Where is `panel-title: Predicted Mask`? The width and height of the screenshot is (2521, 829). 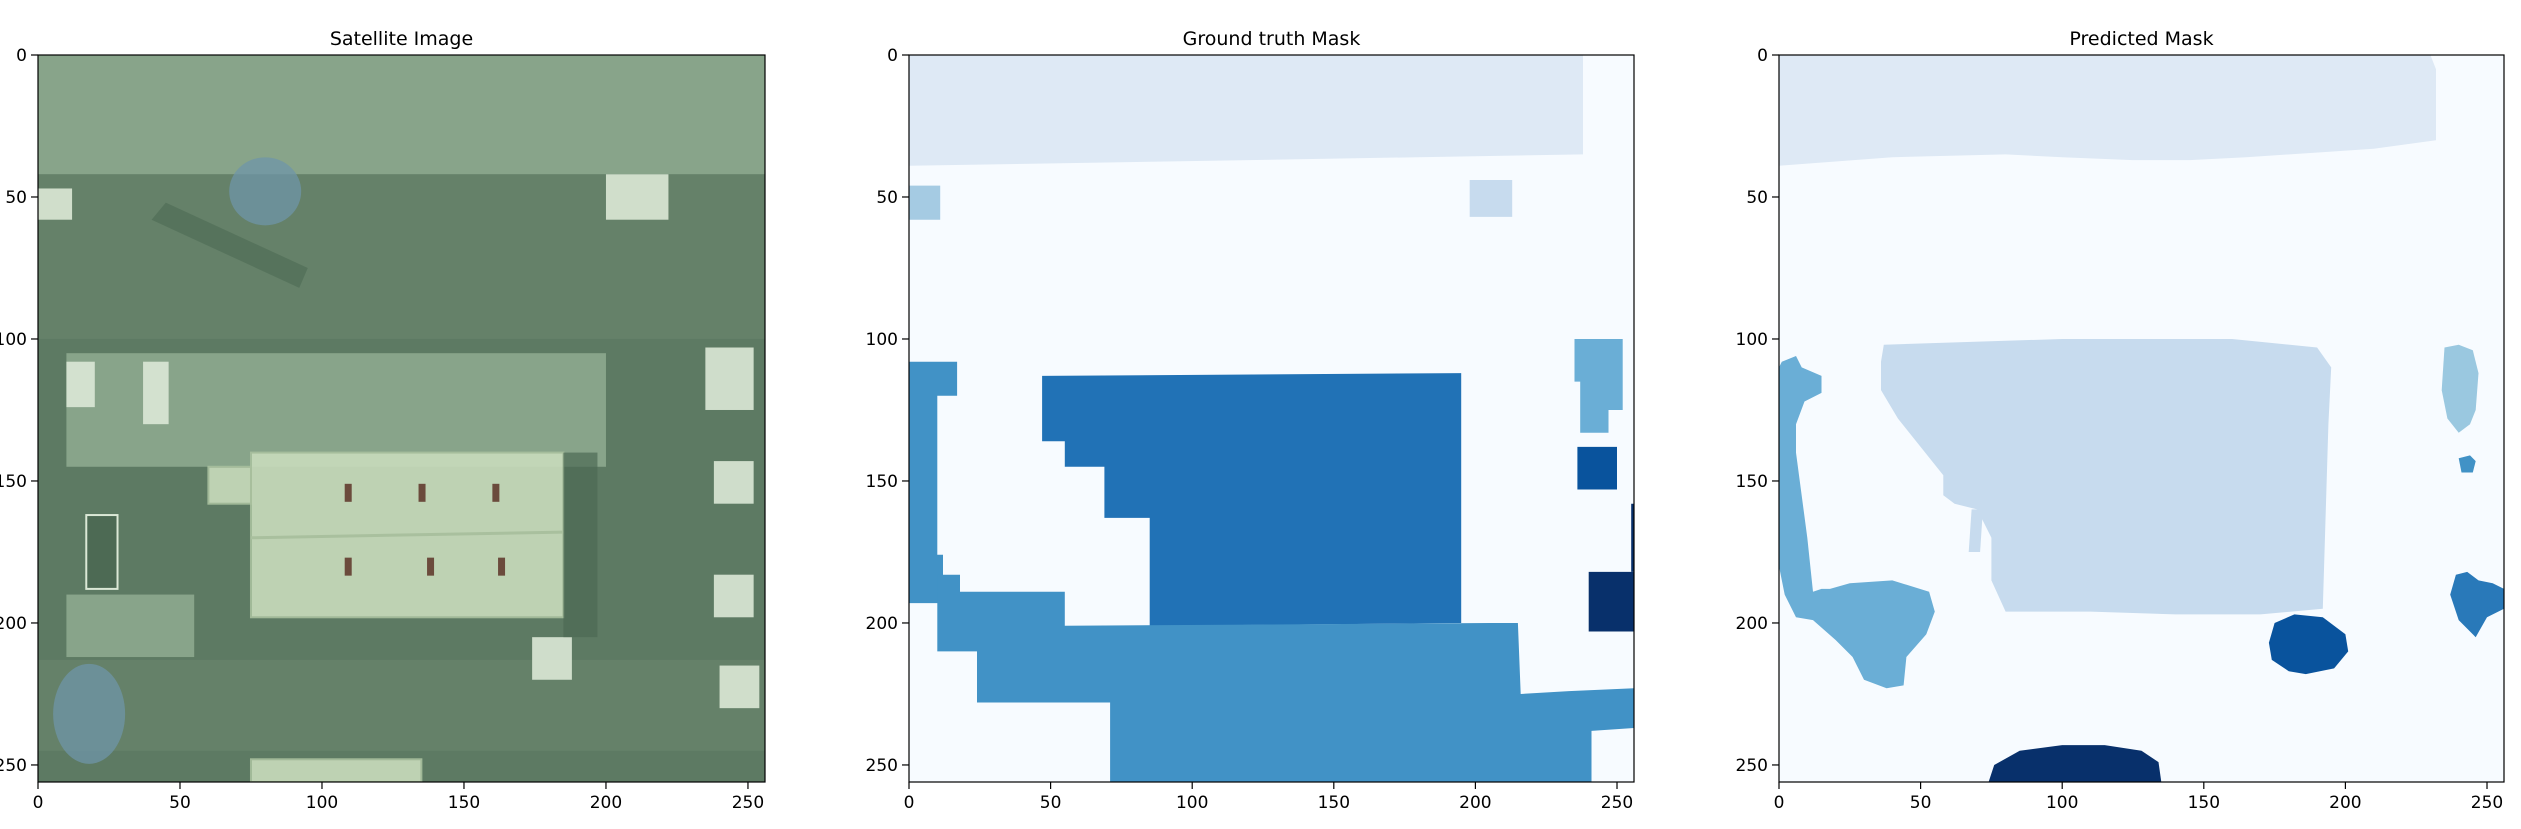 panel-title: Predicted Mask is located at coordinates (2141, 39).